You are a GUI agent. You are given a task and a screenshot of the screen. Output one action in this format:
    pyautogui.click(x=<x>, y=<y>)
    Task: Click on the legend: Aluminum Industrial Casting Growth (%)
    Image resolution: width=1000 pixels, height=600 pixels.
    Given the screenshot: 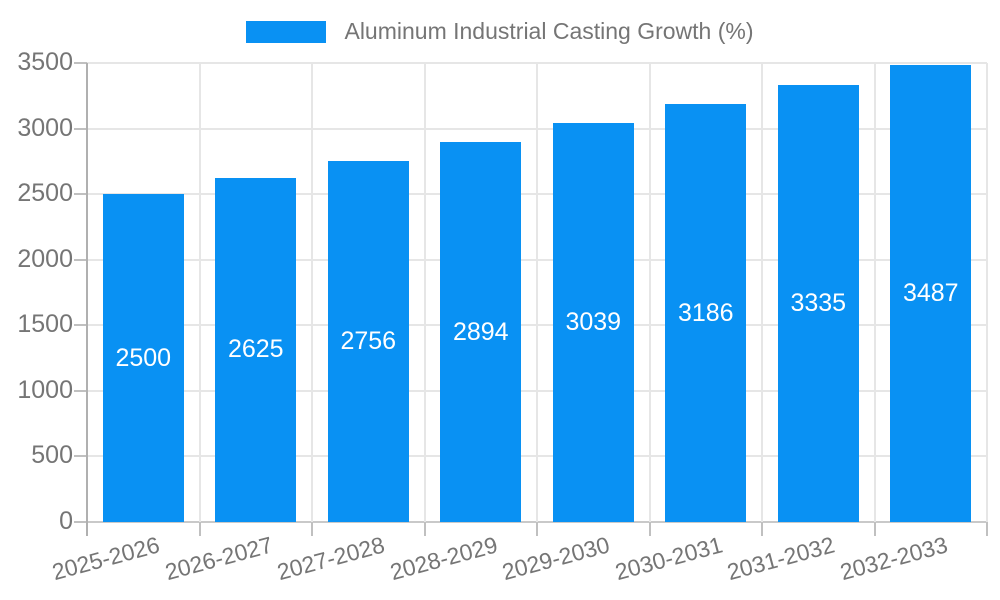 What is the action you would take?
    pyautogui.click(x=500, y=31)
    